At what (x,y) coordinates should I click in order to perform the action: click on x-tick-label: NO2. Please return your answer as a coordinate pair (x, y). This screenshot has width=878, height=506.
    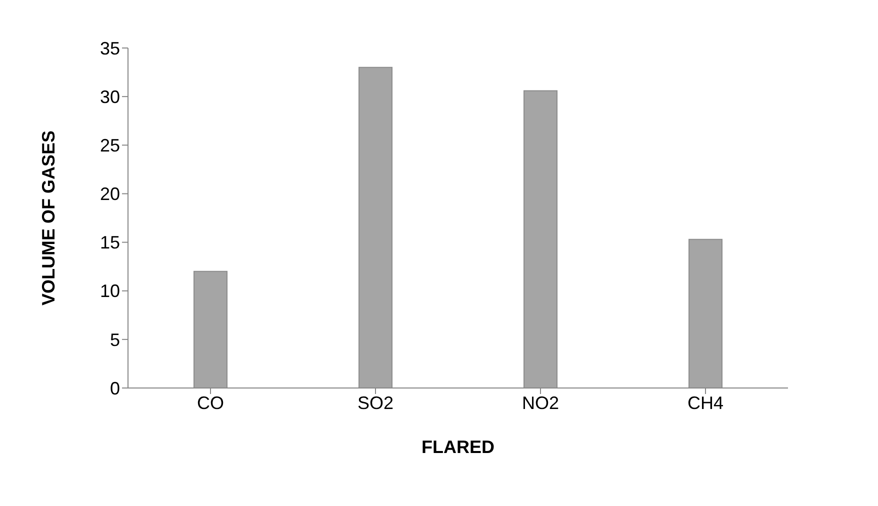
    Looking at the image, I should click on (541, 402).